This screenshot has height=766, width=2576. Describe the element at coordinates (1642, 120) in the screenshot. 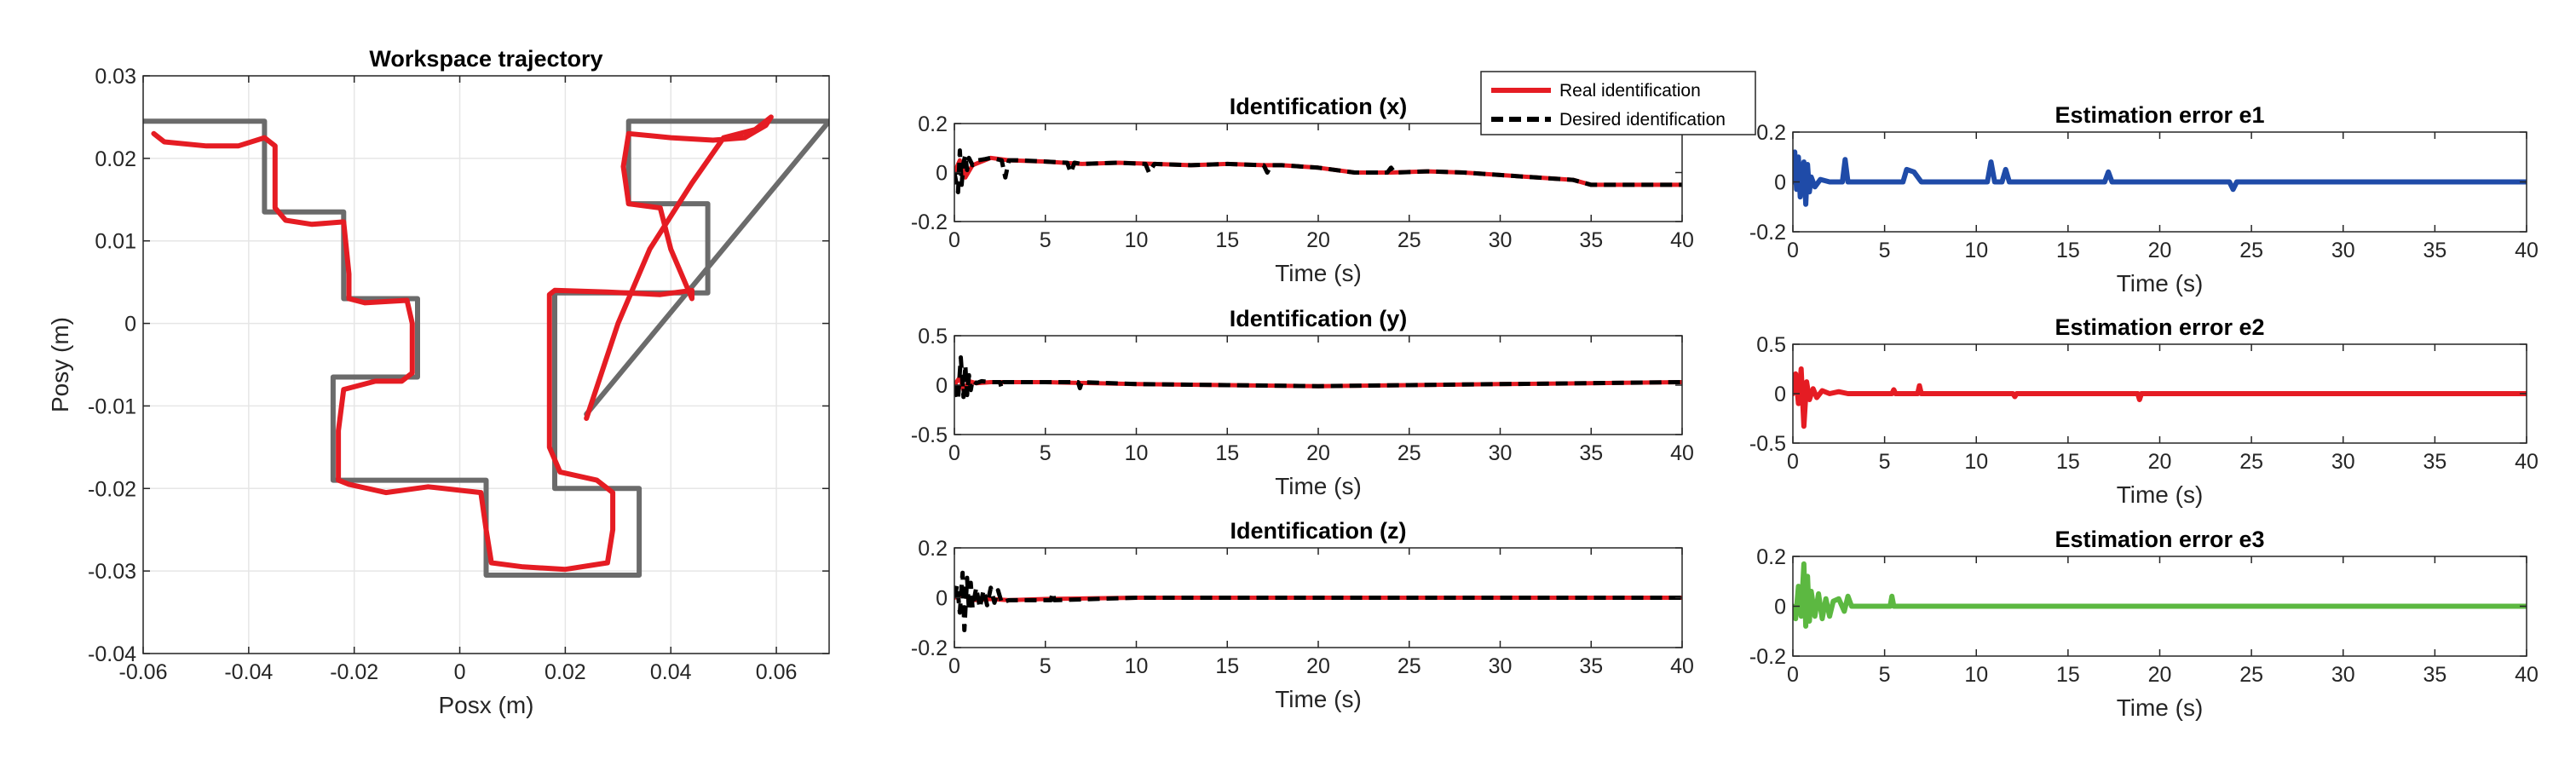

I see `legend-label: Desired identification` at that location.